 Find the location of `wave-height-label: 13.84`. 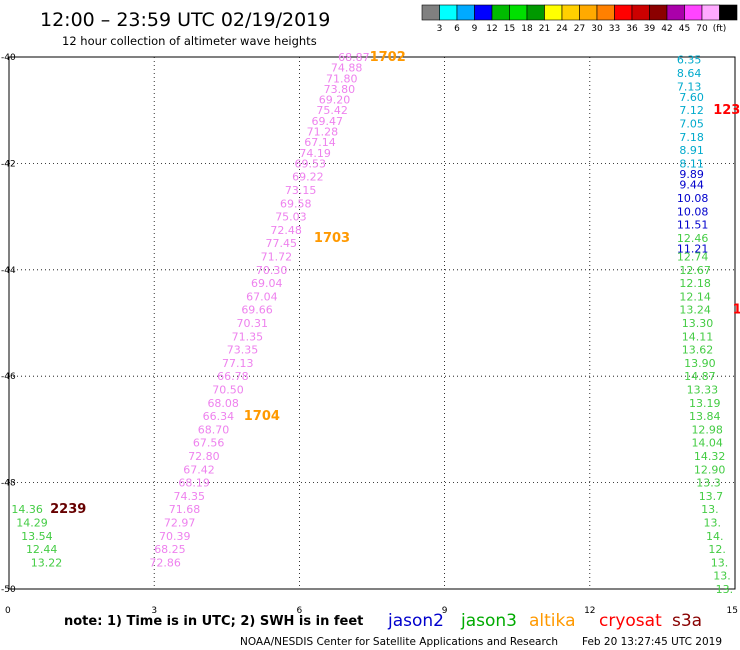

wave-height-label: 13.84 is located at coordinates (705, 416).